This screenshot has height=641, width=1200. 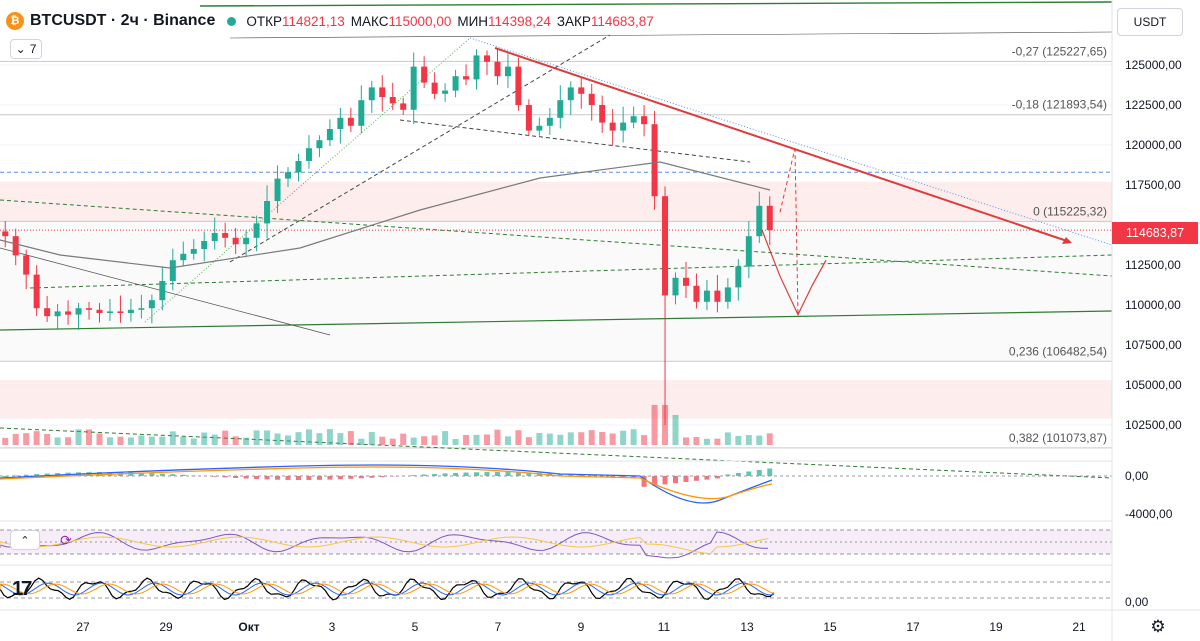 I want to click on fib-zone, so click(x=556, y=399).